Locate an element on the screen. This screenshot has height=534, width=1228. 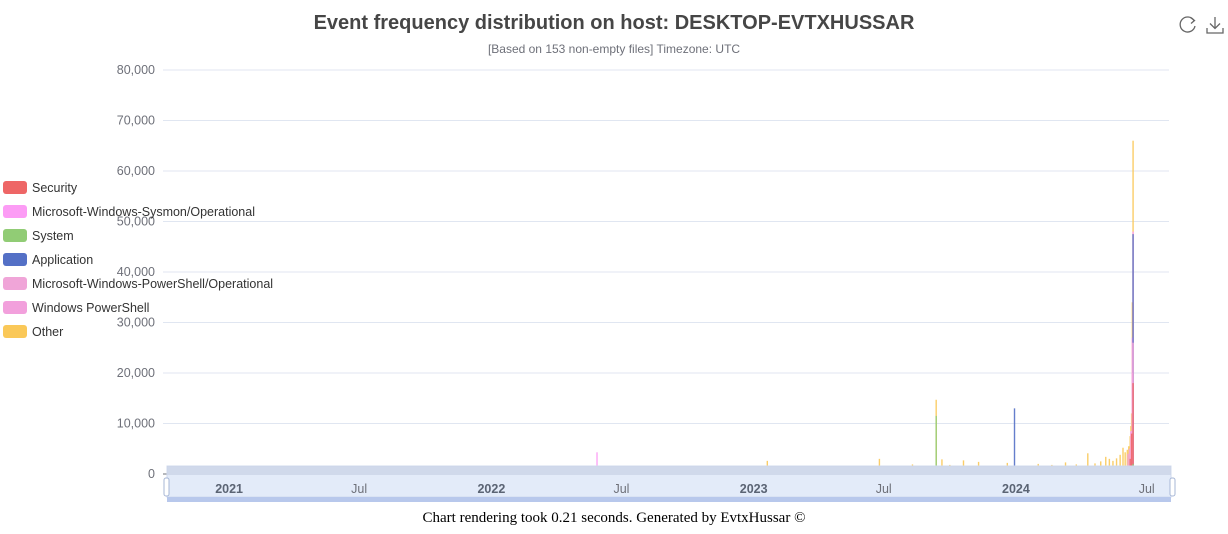
bar-system is located at coordinates (936, 444).